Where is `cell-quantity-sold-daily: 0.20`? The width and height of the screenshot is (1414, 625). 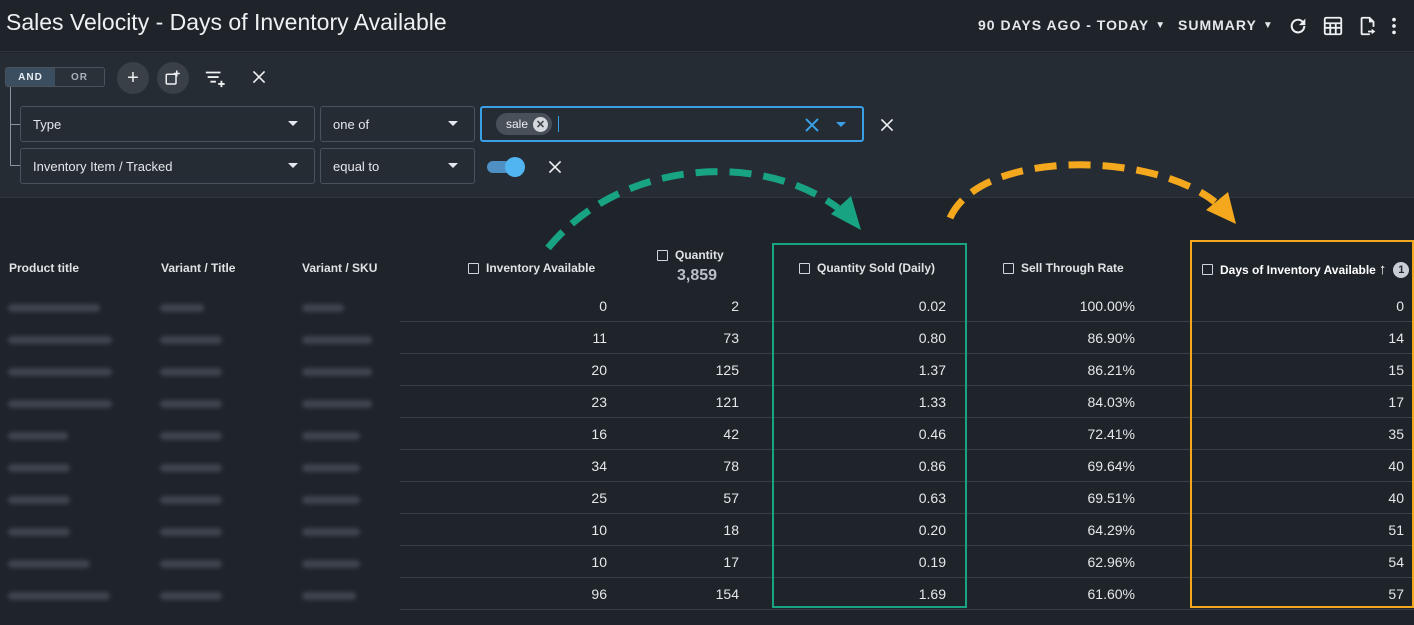 cell-quantity-sold-daily: 0.20 is located at coordinates (932, 530).